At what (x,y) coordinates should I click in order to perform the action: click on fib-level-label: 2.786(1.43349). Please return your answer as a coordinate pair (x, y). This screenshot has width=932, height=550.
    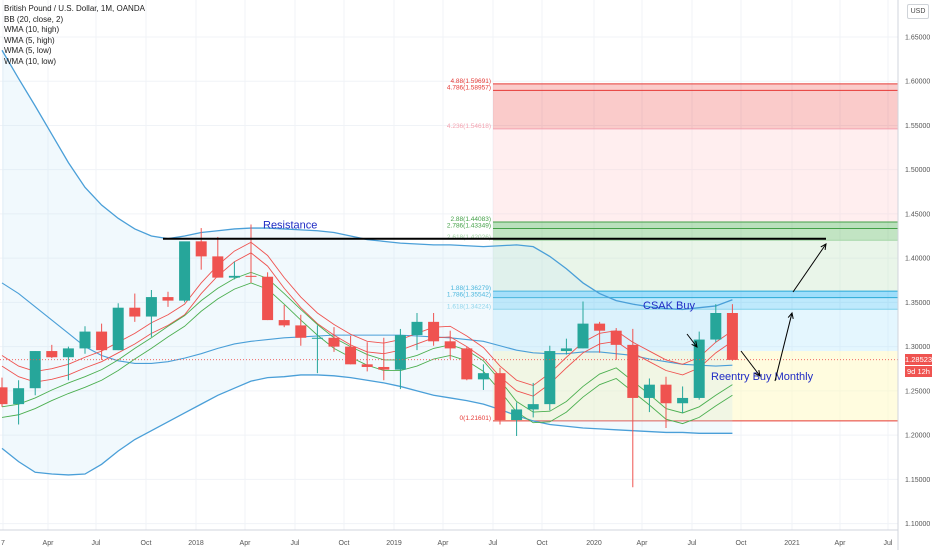
    Looking at the image, I should click on (469, 226).